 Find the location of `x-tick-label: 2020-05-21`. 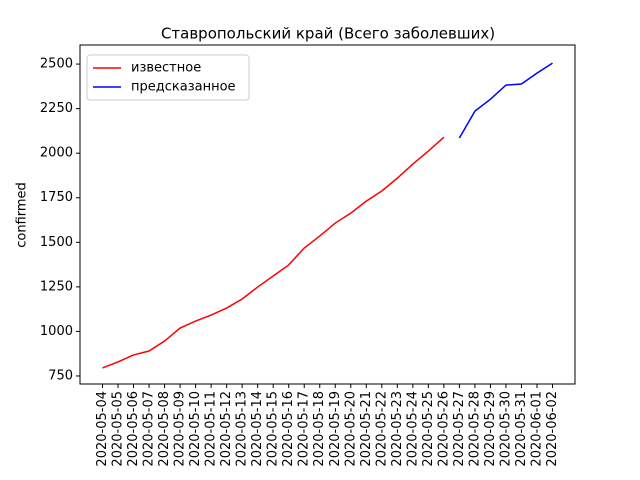

x-tick-label: 2020-05-21 is located at coordinates (366, 429).